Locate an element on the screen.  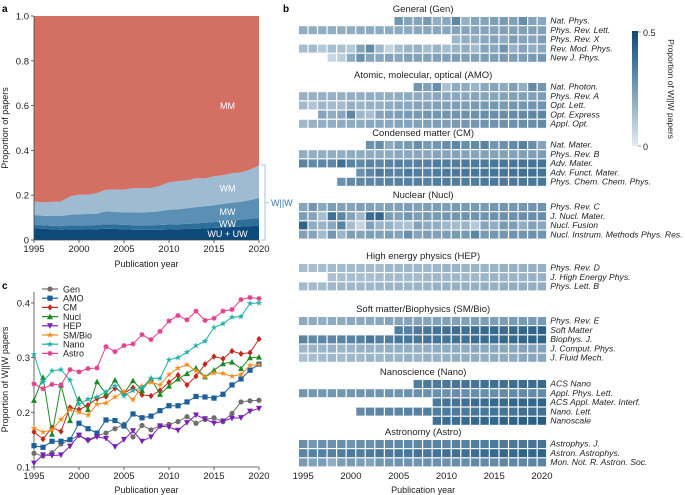
heatmap-row-nanoscale: Nanoscale is located at coordinates (511, 421).